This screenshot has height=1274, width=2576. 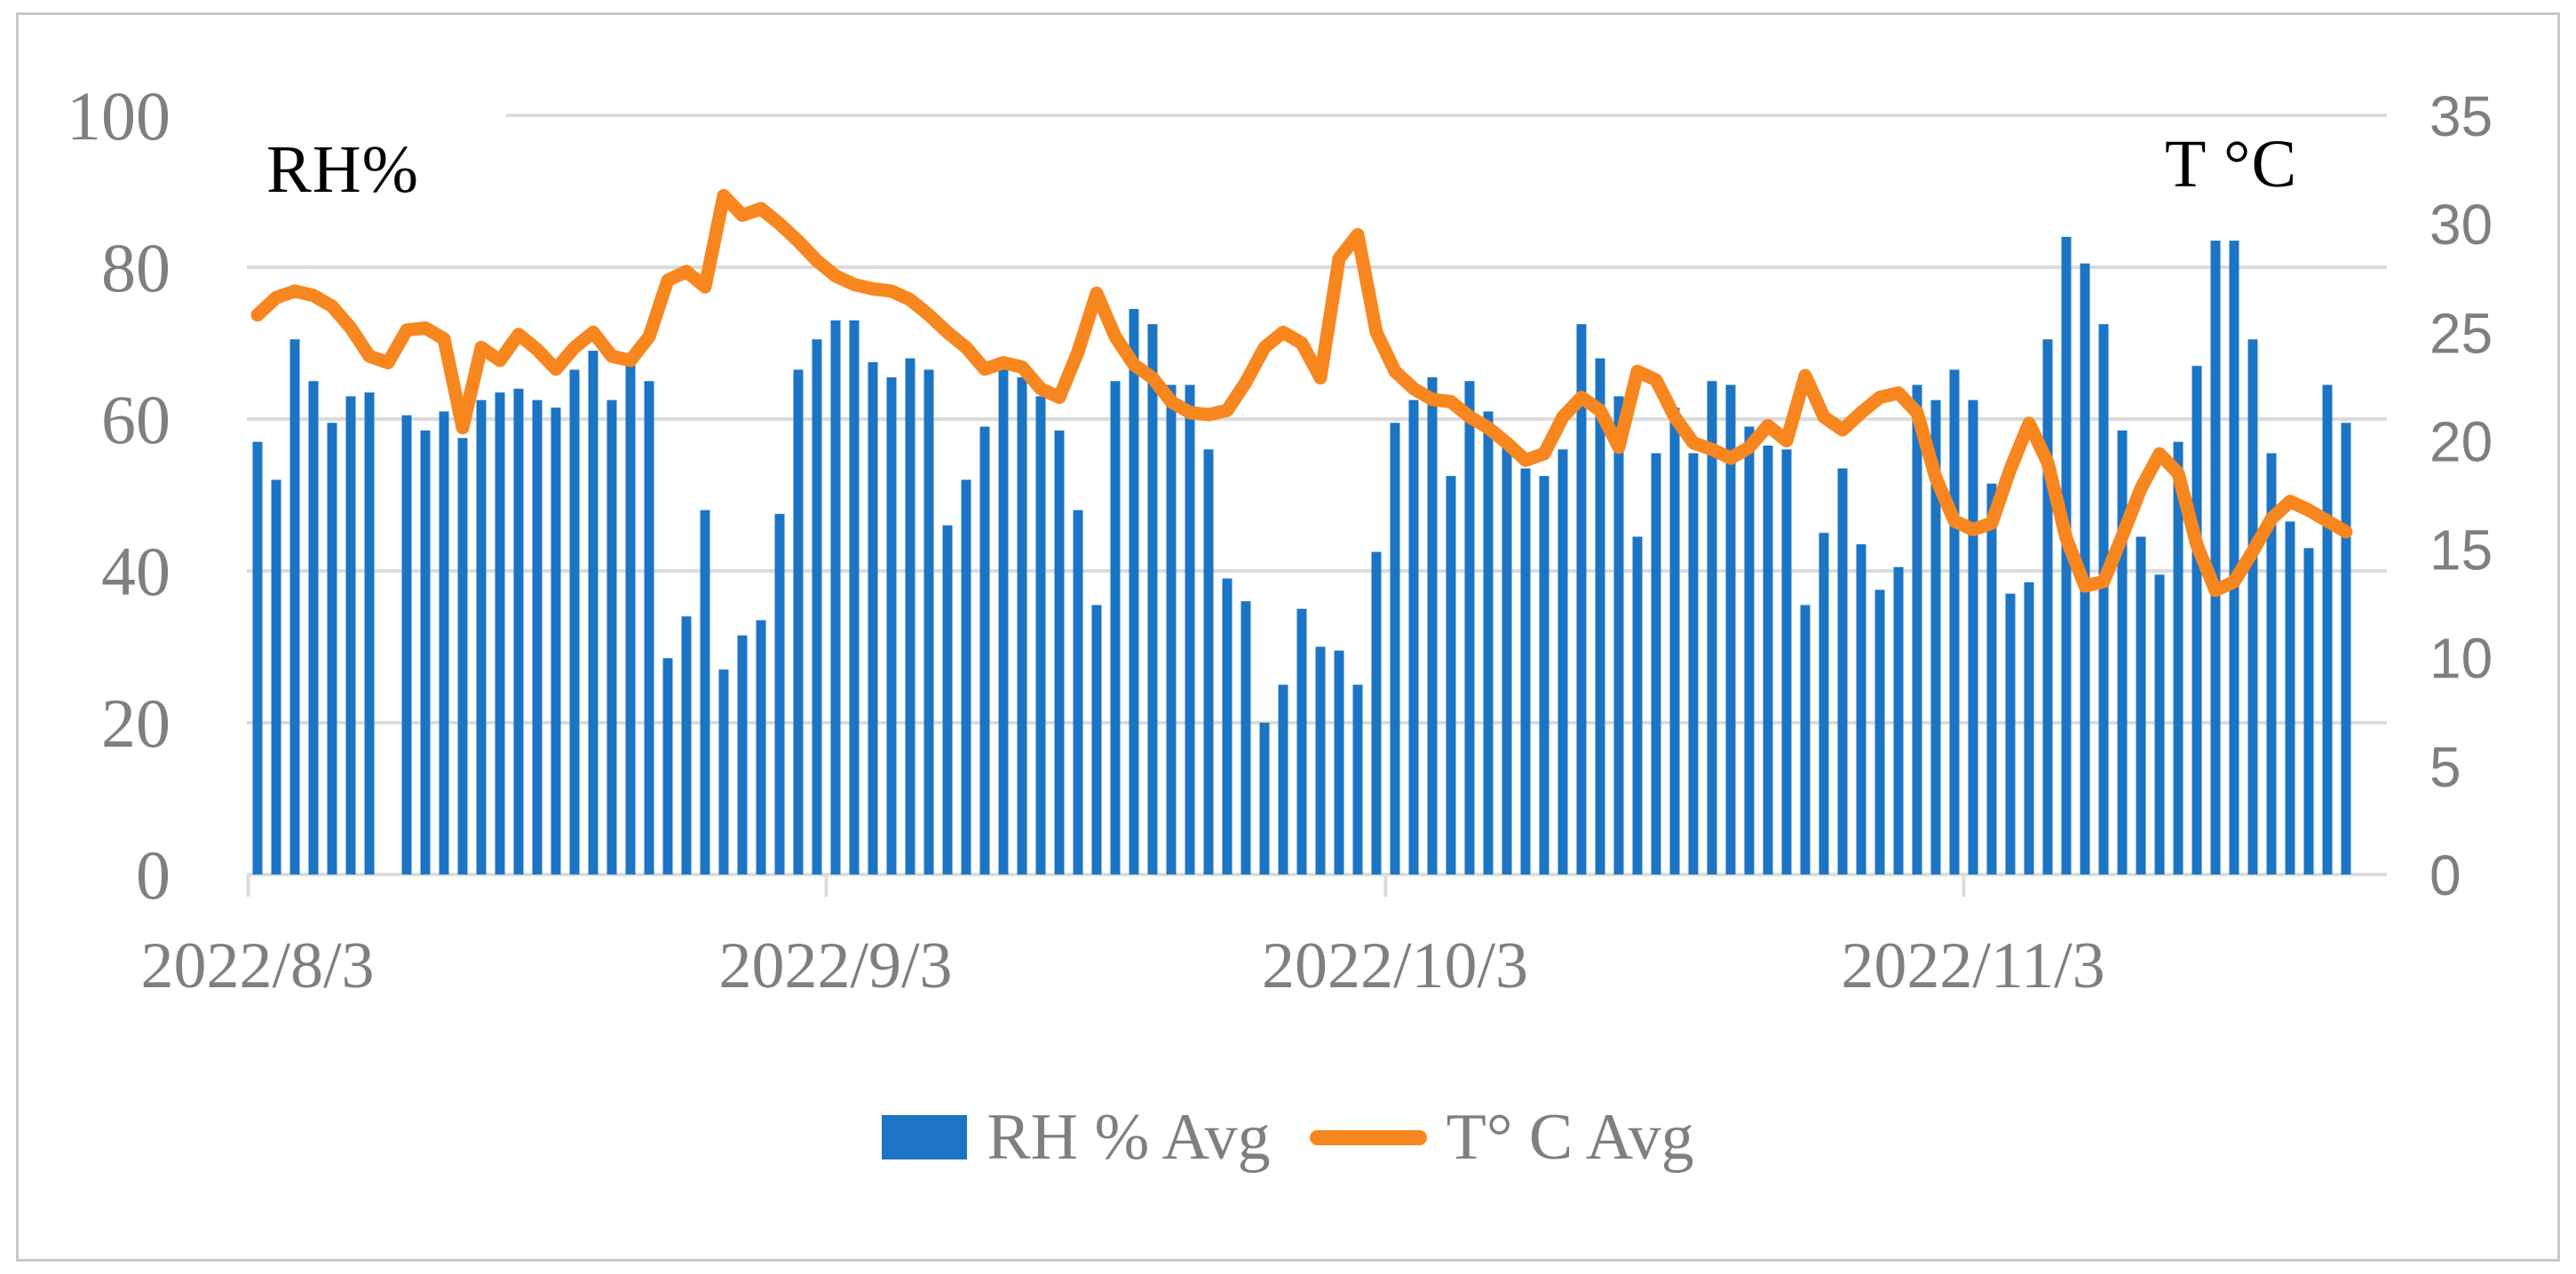 I want to click on right-axis-title: T °C, so click(x=2232, y=164).